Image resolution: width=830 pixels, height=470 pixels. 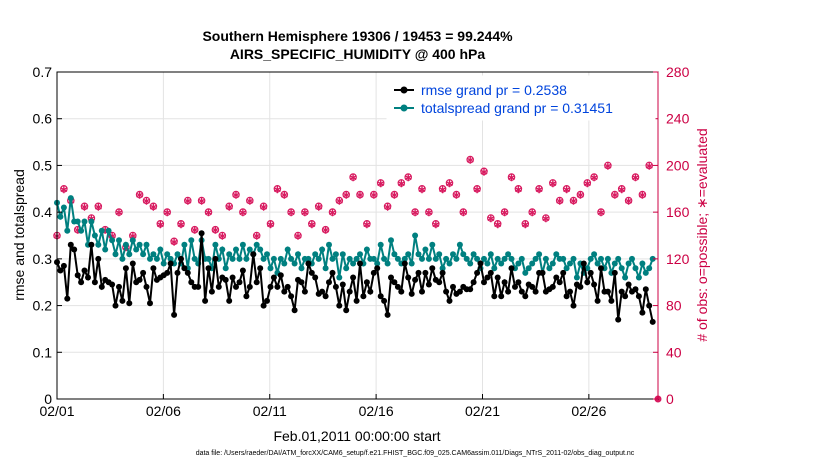 What do you see at coordinates (670, 399) in the screenshot?
I see `right-tick-label: 0` at bounding box center [670, 399].